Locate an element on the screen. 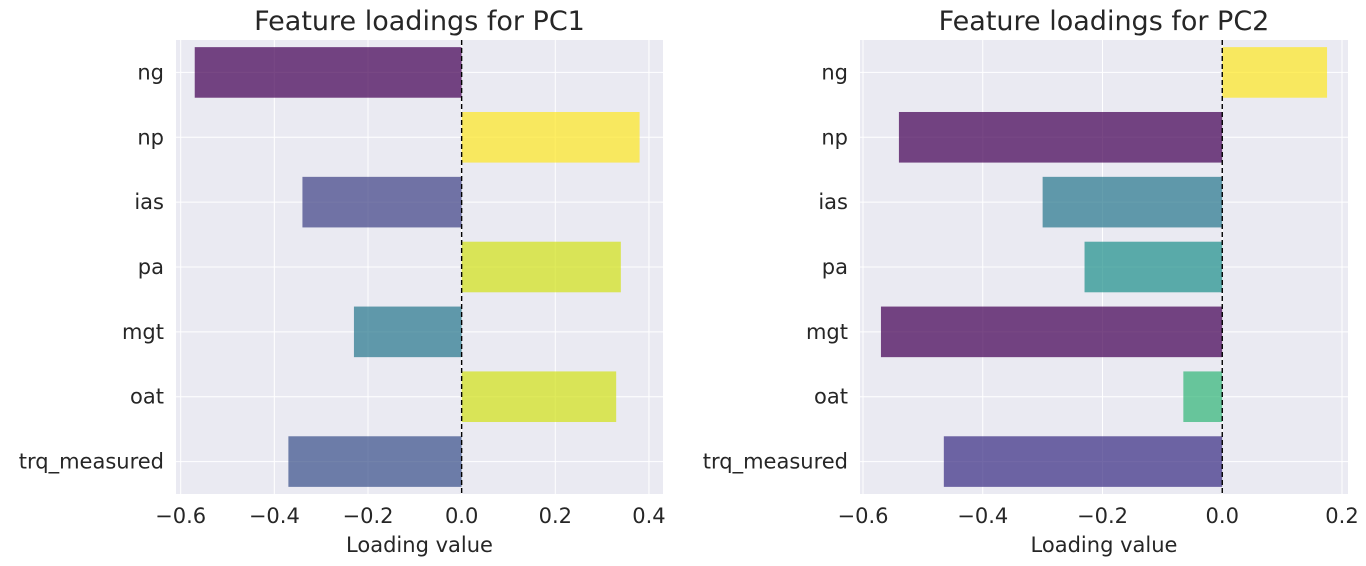  chart-title: Feature loadings for PC2 is located at coordinates (1104, 21).